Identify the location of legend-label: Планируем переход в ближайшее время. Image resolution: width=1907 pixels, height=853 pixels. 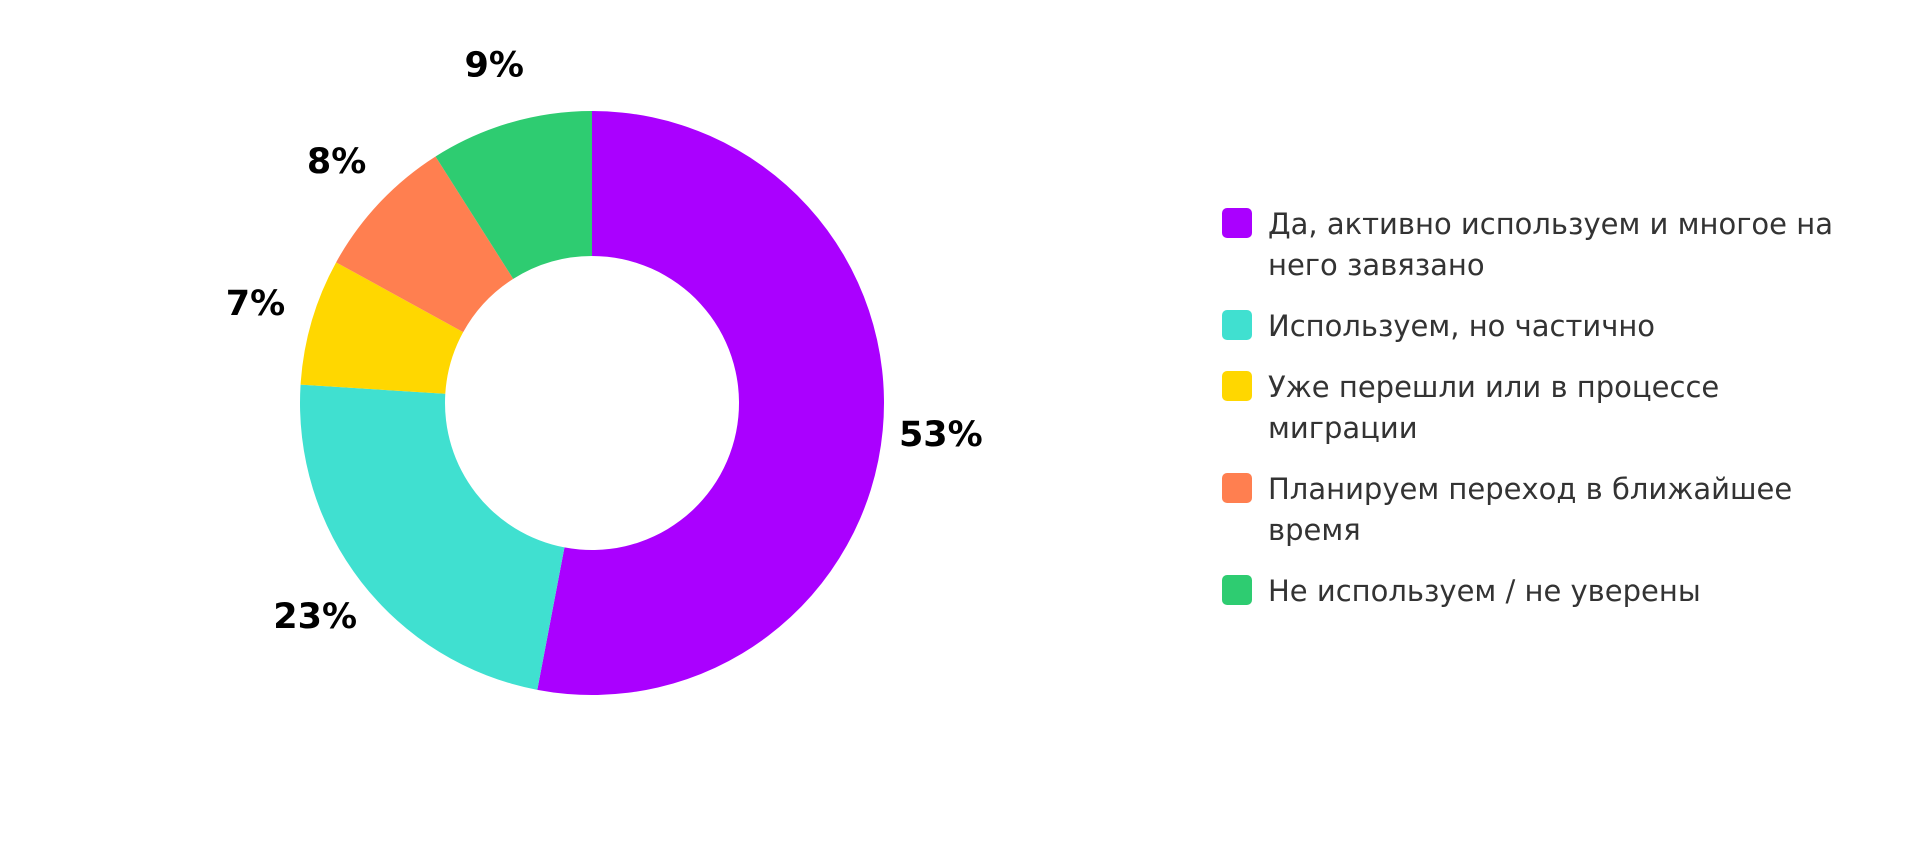
(1530, 509).